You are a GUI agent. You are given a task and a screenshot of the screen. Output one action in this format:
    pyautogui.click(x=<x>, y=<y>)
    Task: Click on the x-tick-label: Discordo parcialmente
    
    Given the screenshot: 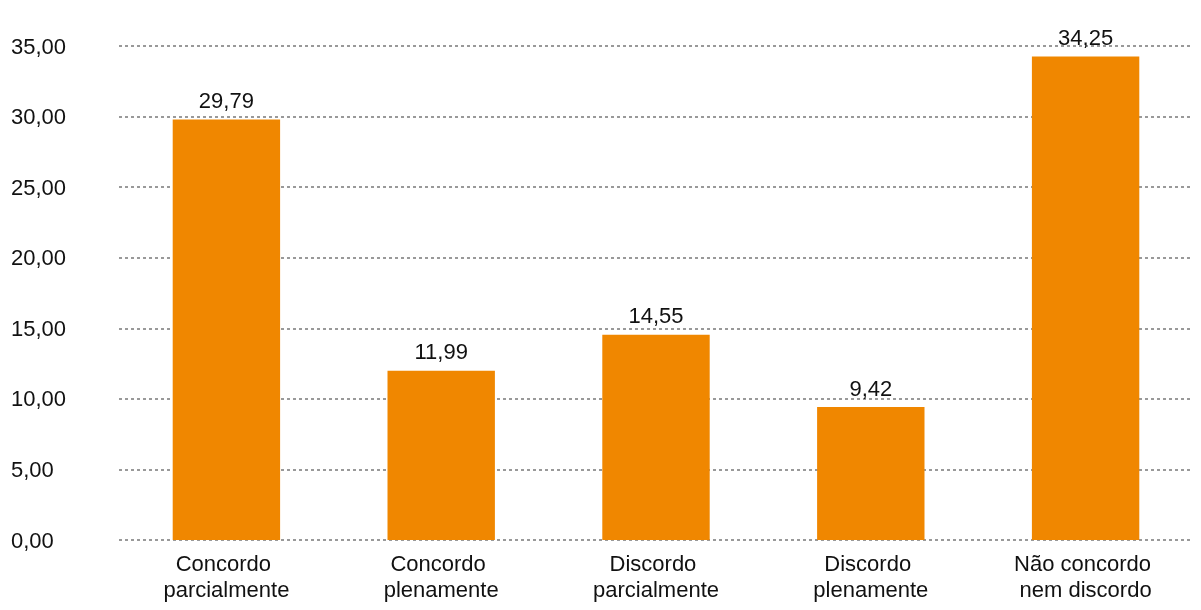 What is the action you would take?
    pyautogui.click(x=656, y=576)
    